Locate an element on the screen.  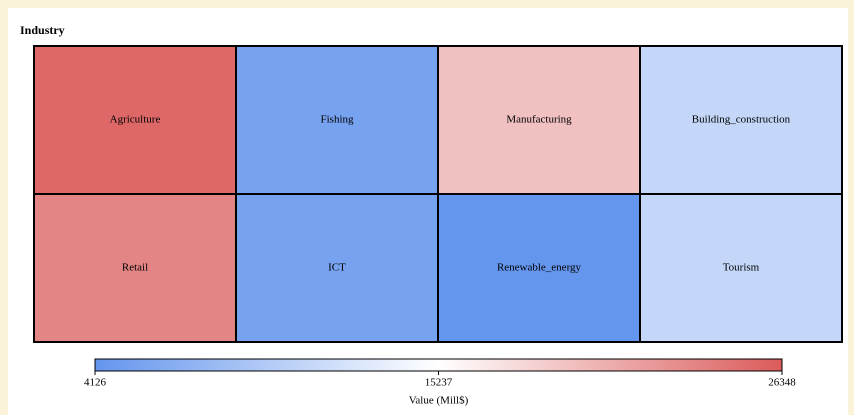
tile-label: Tourism is located at coordinates (741, 268).